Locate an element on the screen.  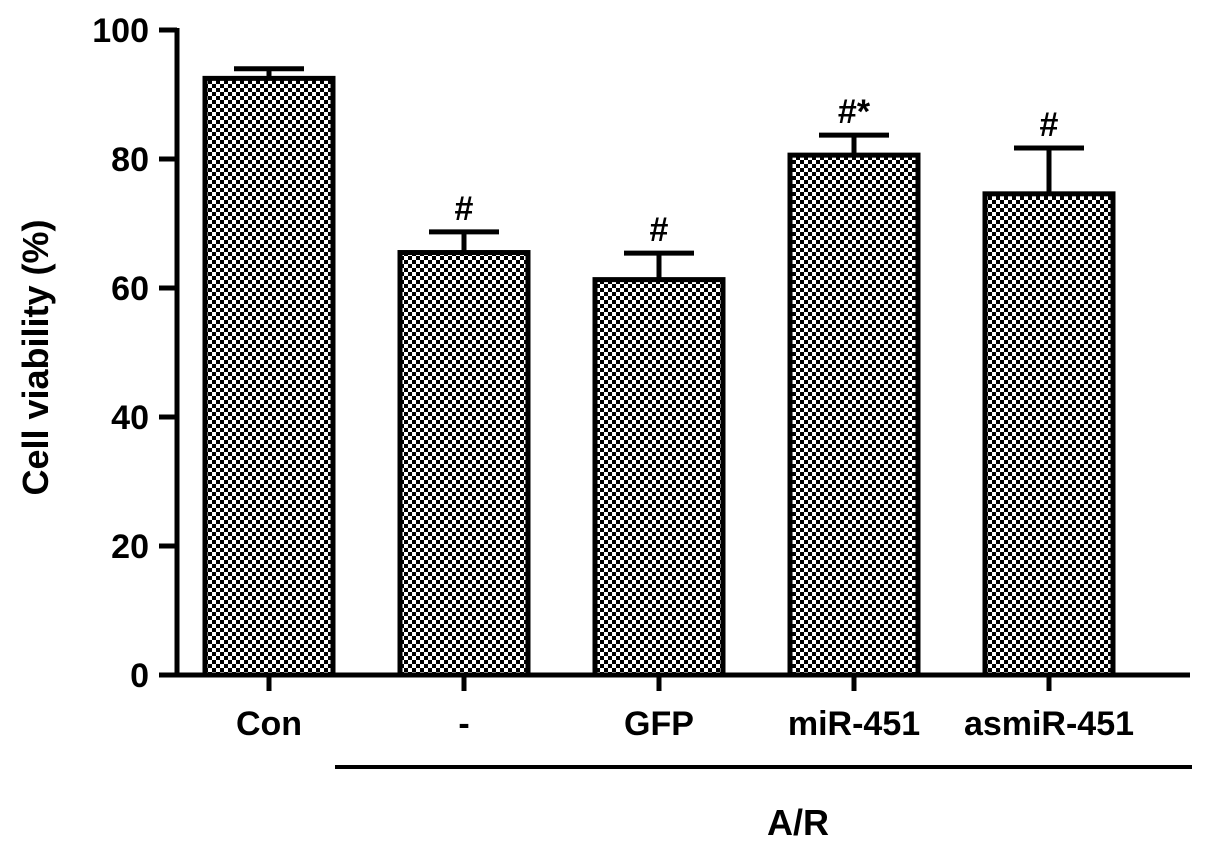
y-tick-label: 60 is located at coordinates (130, 289).